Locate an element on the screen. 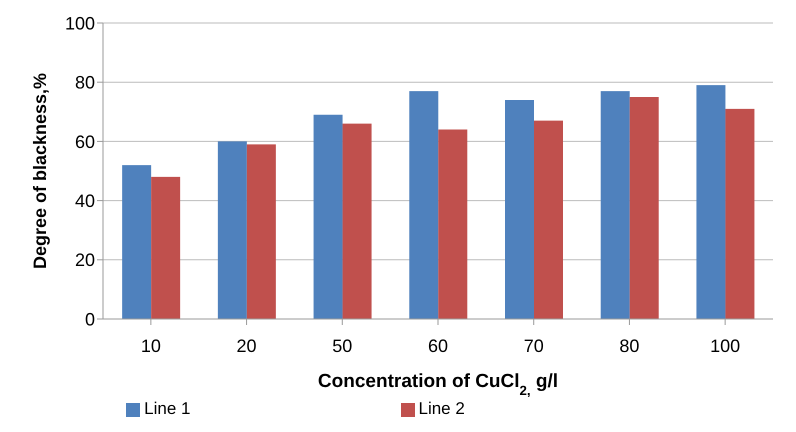 The height and width of the screenshot is (432, 796). x-tick-label: 60 is located at coordinates (438, 346).